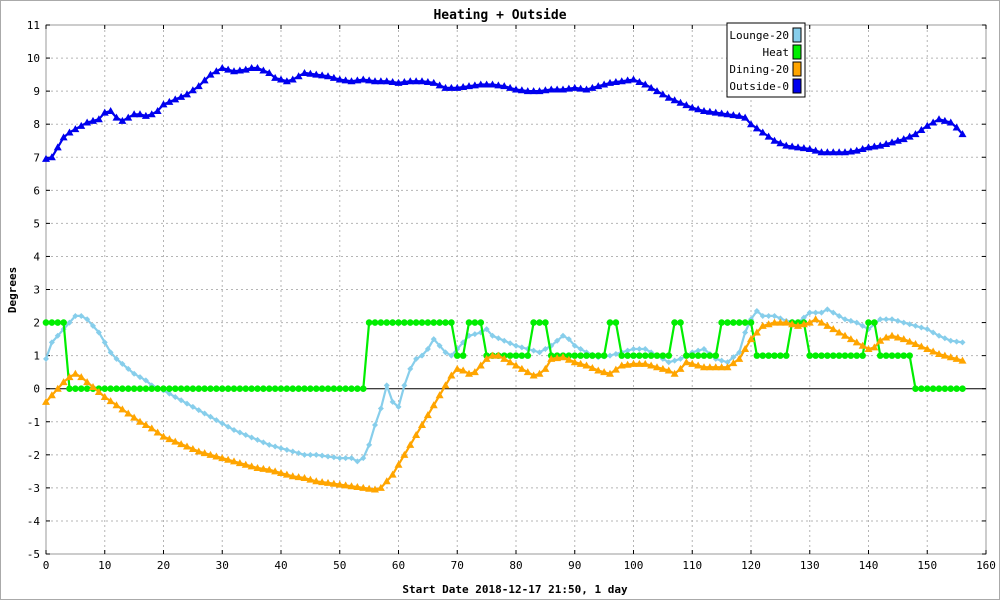  Describe the element at coordinates (33, 455) in the screenshot. I see `y-tick-label: -2` at that location.